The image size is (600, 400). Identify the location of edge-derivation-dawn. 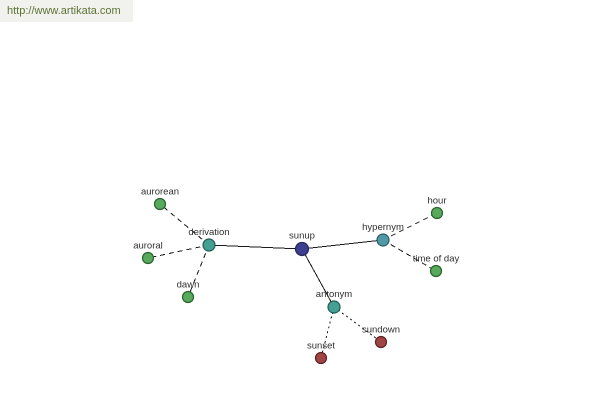
(198, 271).